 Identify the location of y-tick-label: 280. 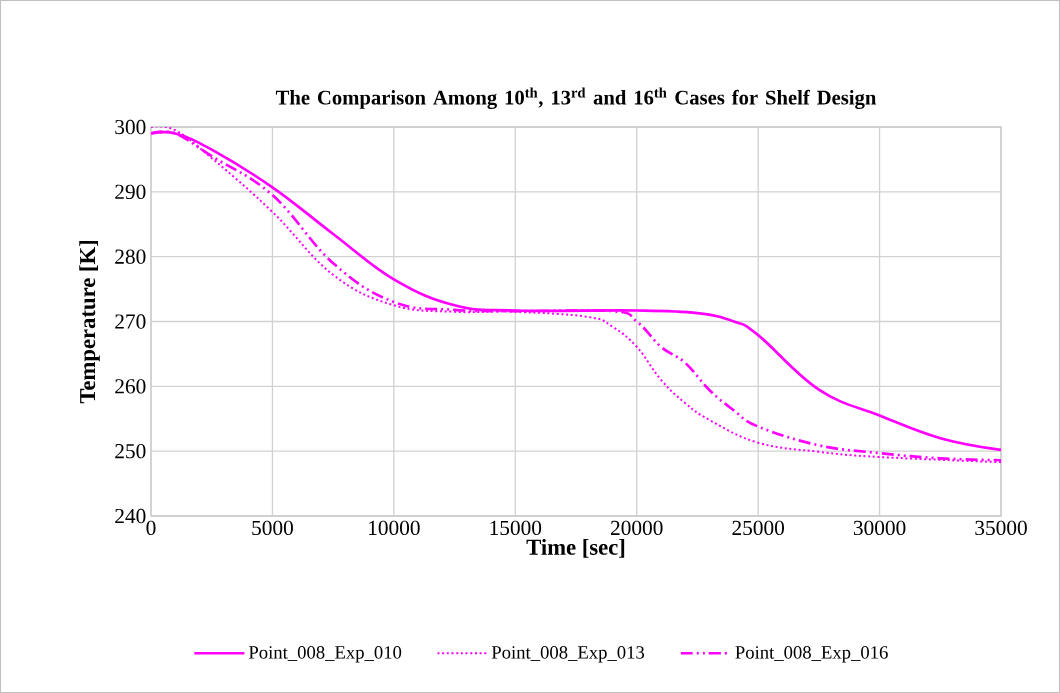
(130, 256).